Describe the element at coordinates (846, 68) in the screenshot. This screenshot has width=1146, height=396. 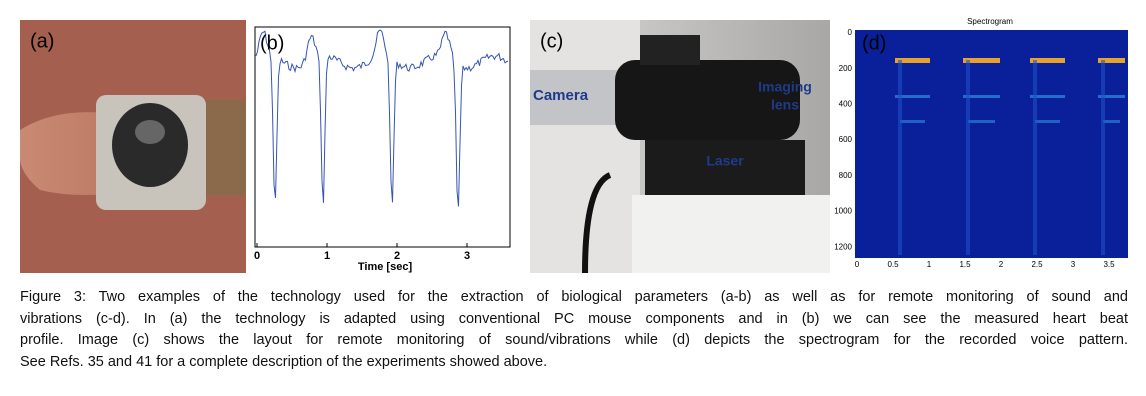
I see `y-tick-label: 200` at that location.